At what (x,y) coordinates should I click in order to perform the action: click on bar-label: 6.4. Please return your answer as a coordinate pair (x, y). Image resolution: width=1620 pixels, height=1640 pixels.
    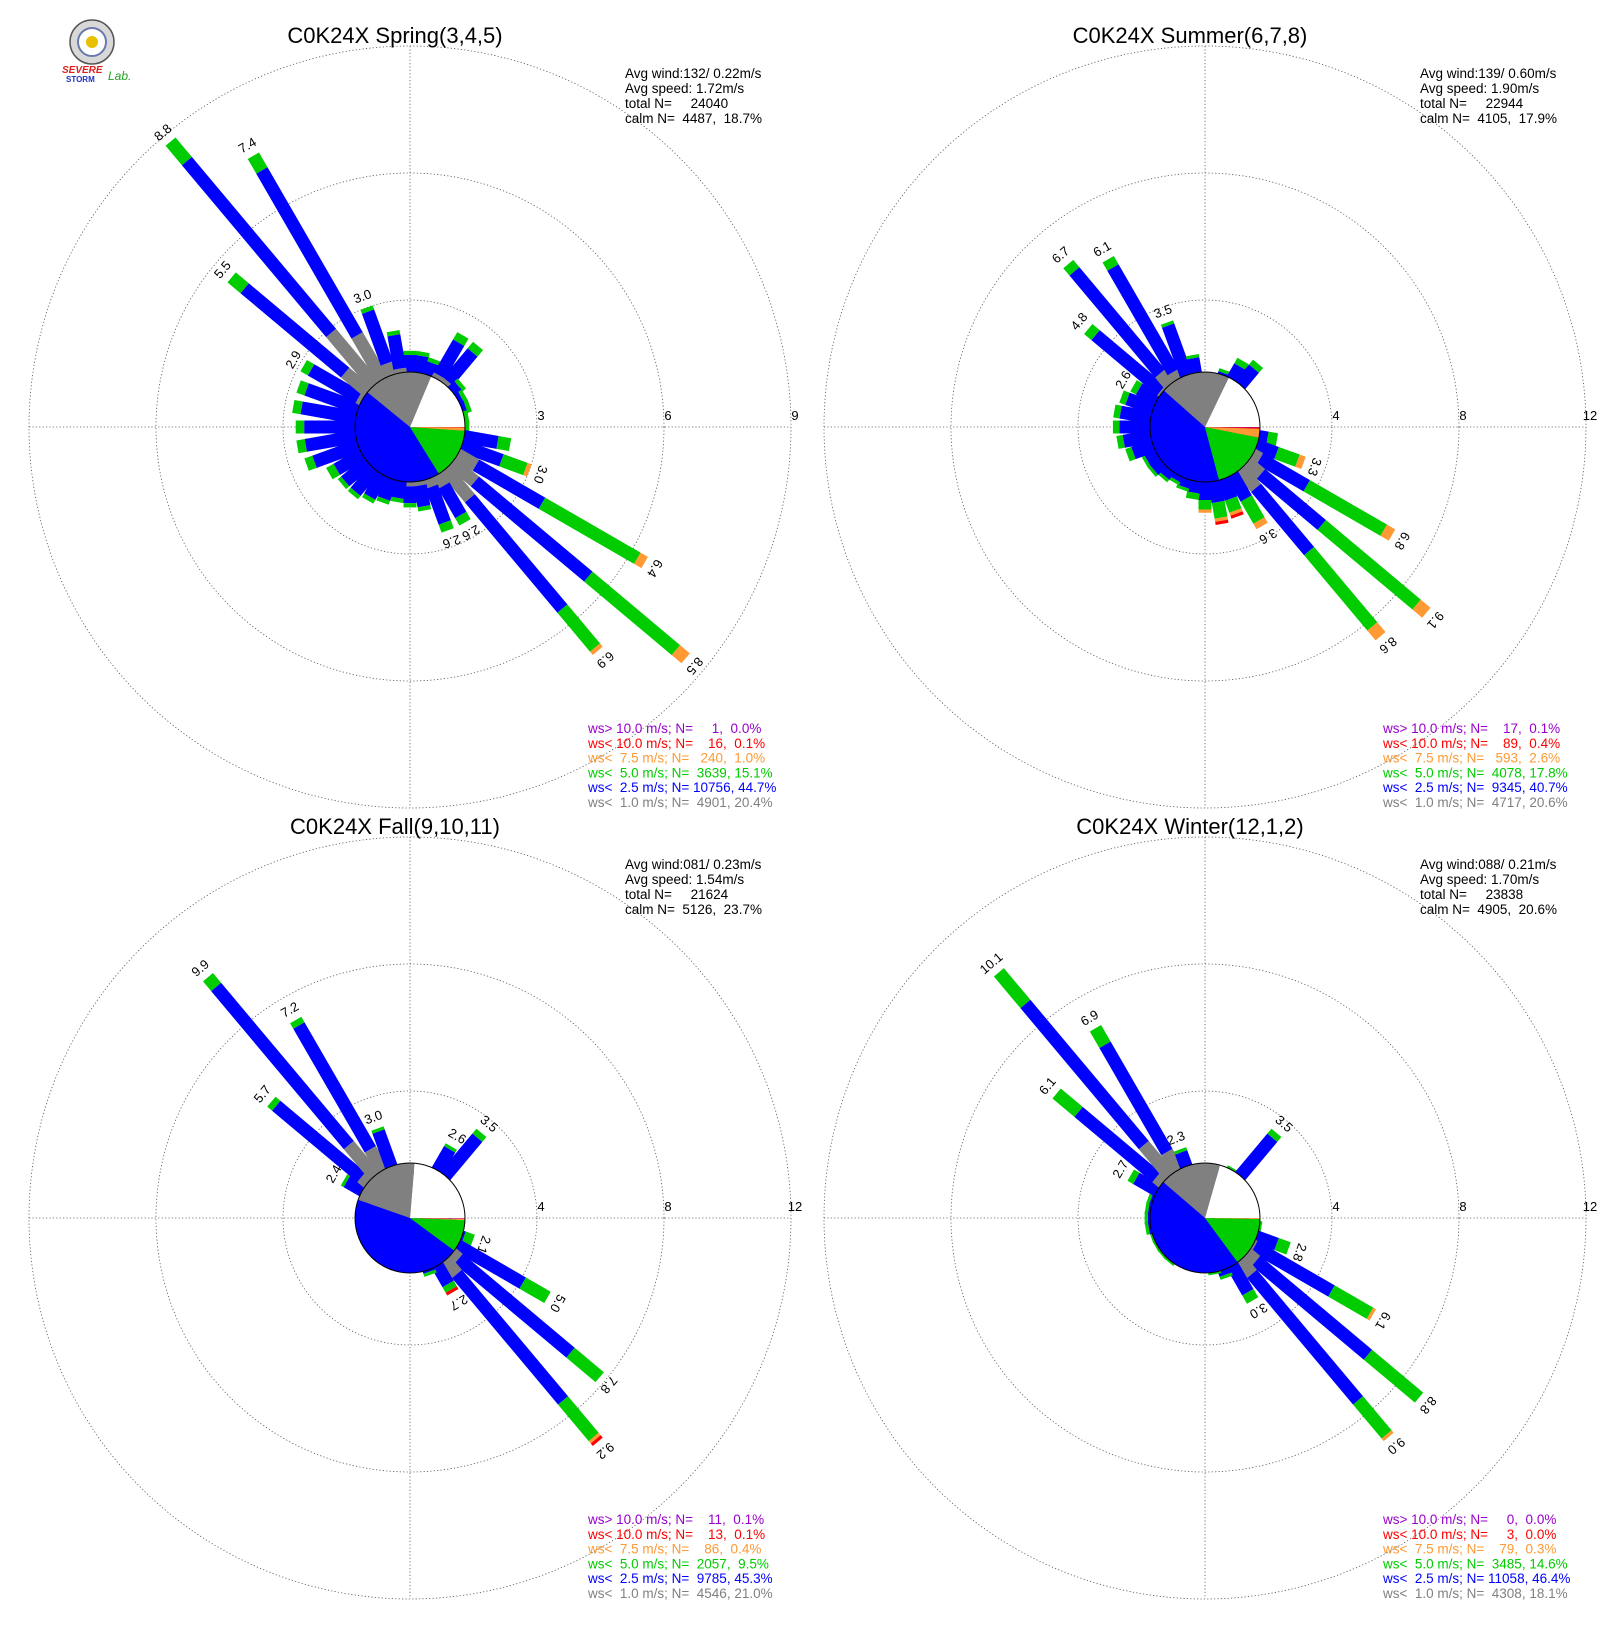
    Looking at the image, I should click on (655, 568).